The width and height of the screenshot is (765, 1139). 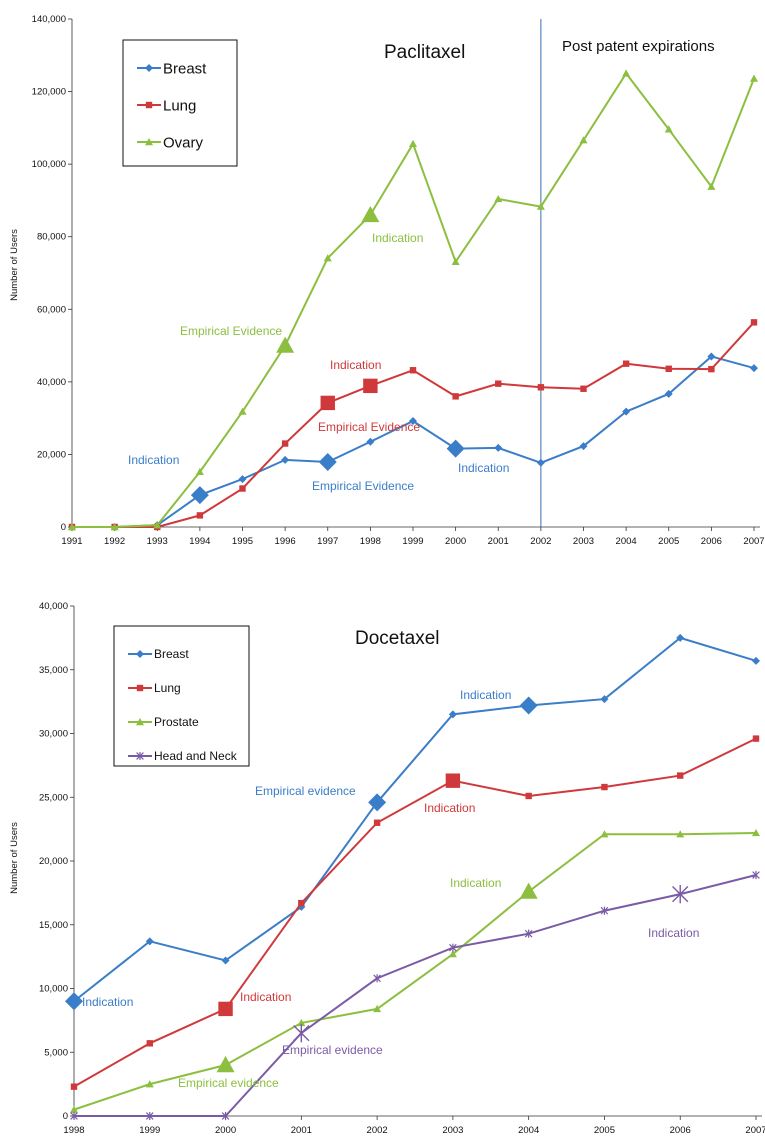 I want to click on y-tick-label: 15,000, so click(x=53, y=925).